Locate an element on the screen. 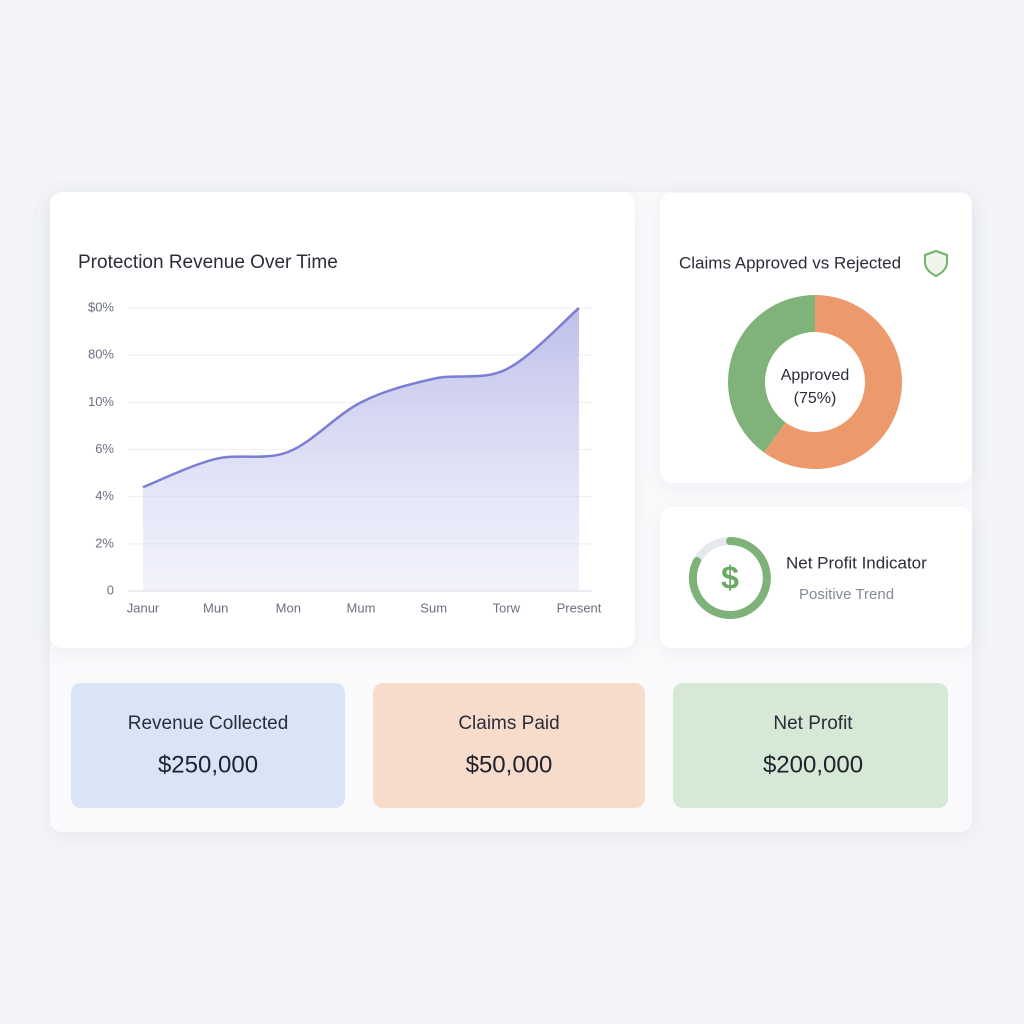  area-fill is located at coordinates (361, 449).